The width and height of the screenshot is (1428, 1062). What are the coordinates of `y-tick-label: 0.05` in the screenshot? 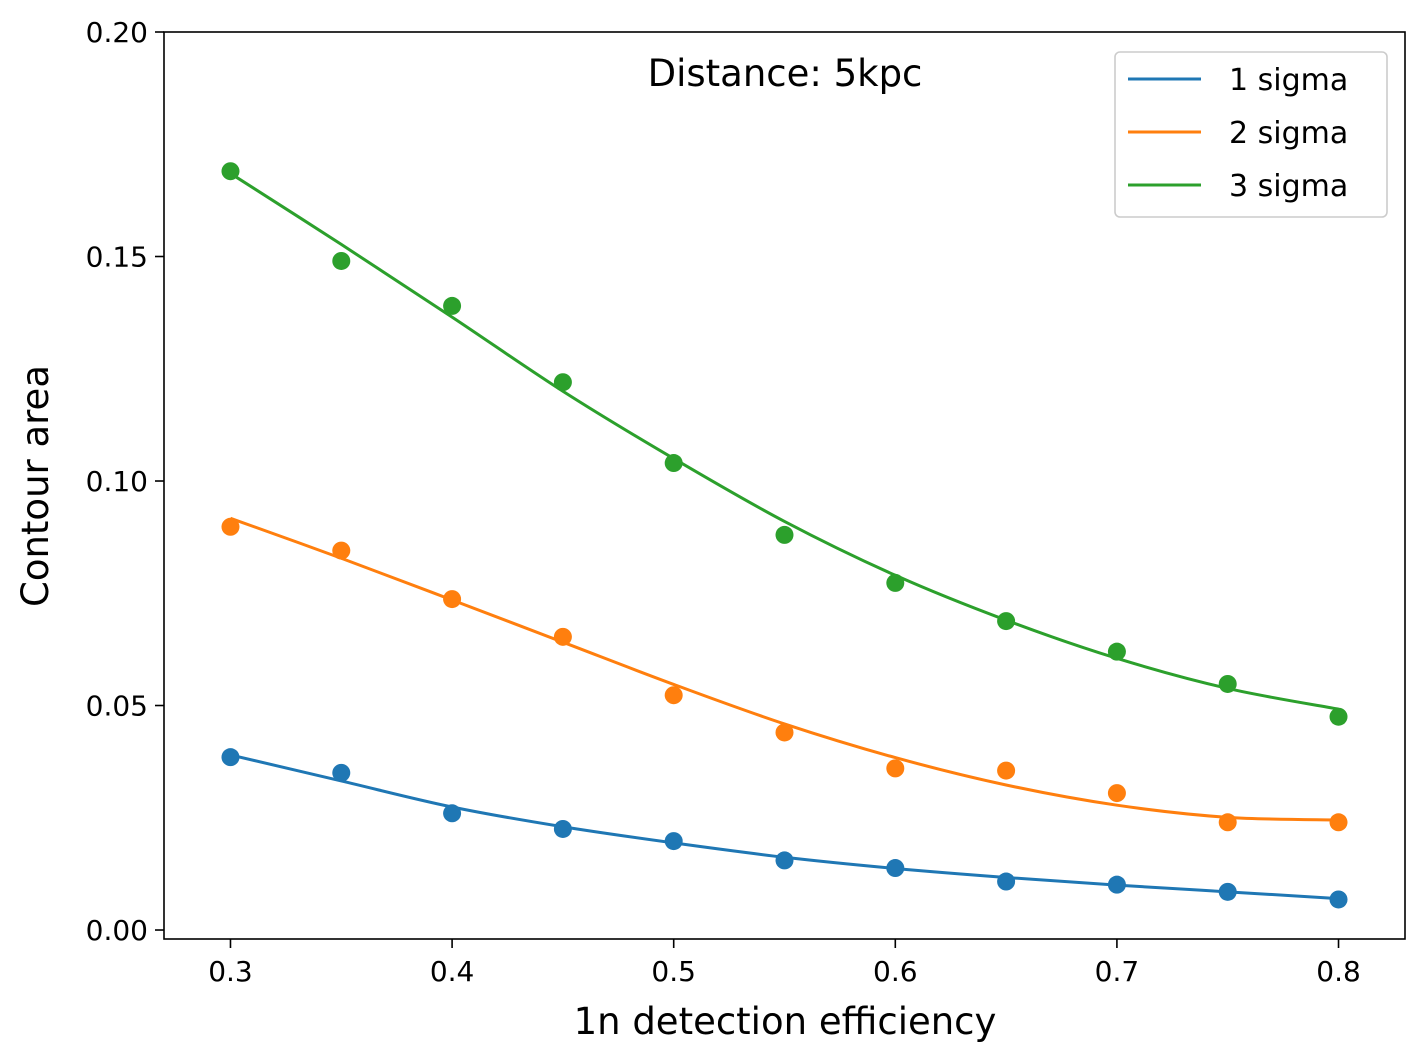 It's located at (117, 706).